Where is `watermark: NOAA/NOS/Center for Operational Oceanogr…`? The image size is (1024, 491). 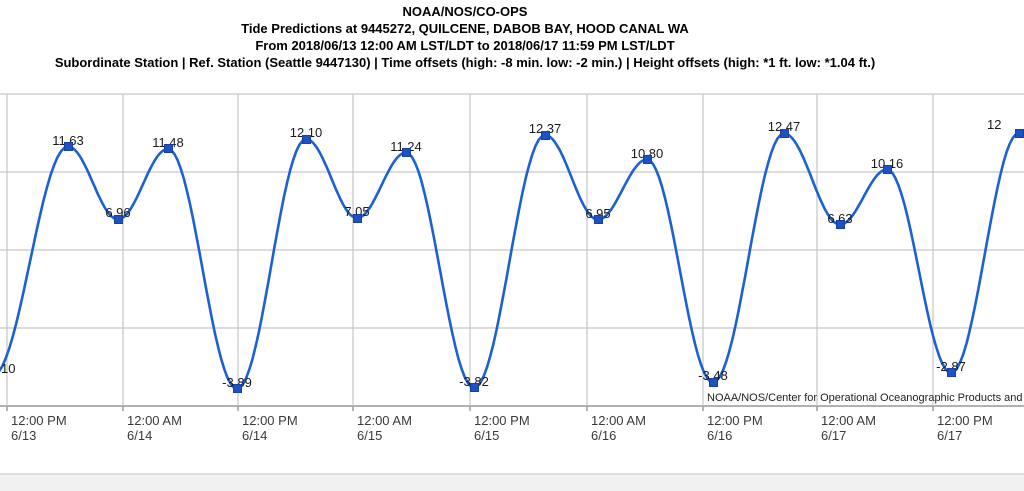 watermark: NOAA/NOS/Center for Operational Oceanogr… is located at coordinates (865, 398).